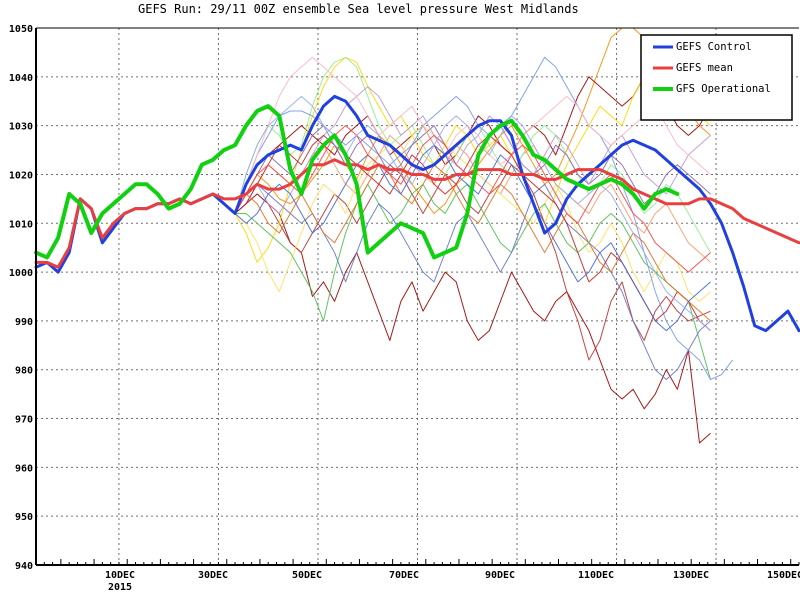 This screenshot has width=800, height=600. I want to click on legend-box, so click(716, 77).